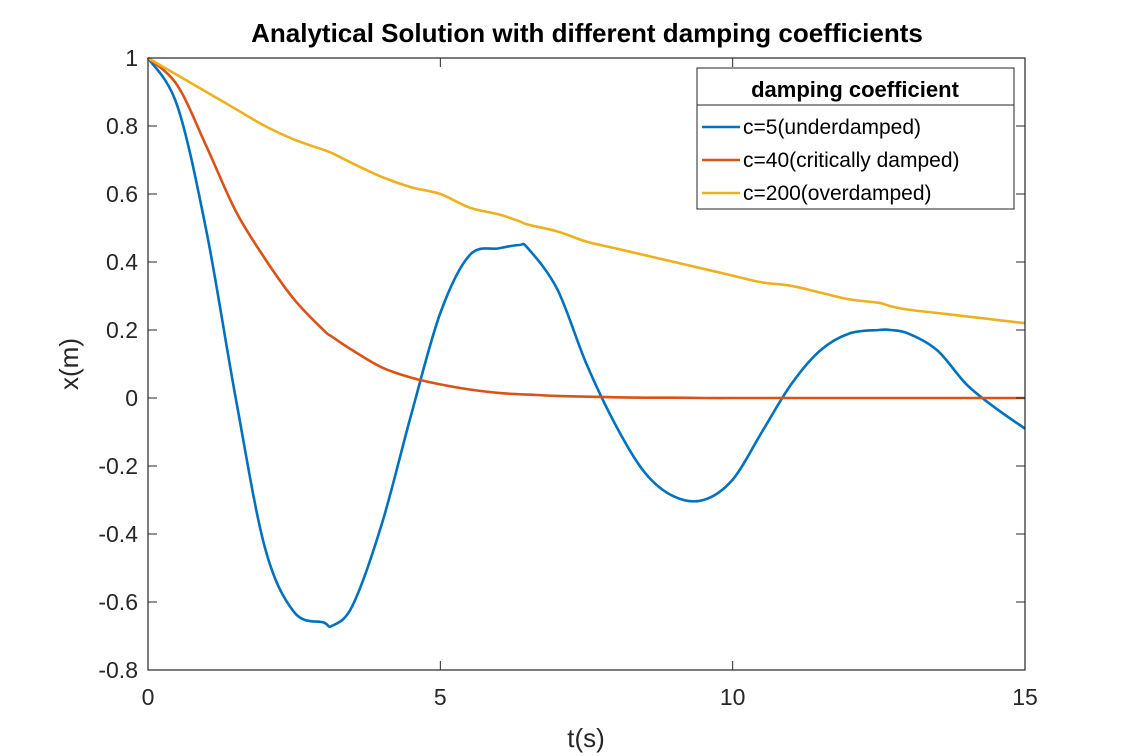  I want to click on y-axis-label: x(m), so click(69, 364).